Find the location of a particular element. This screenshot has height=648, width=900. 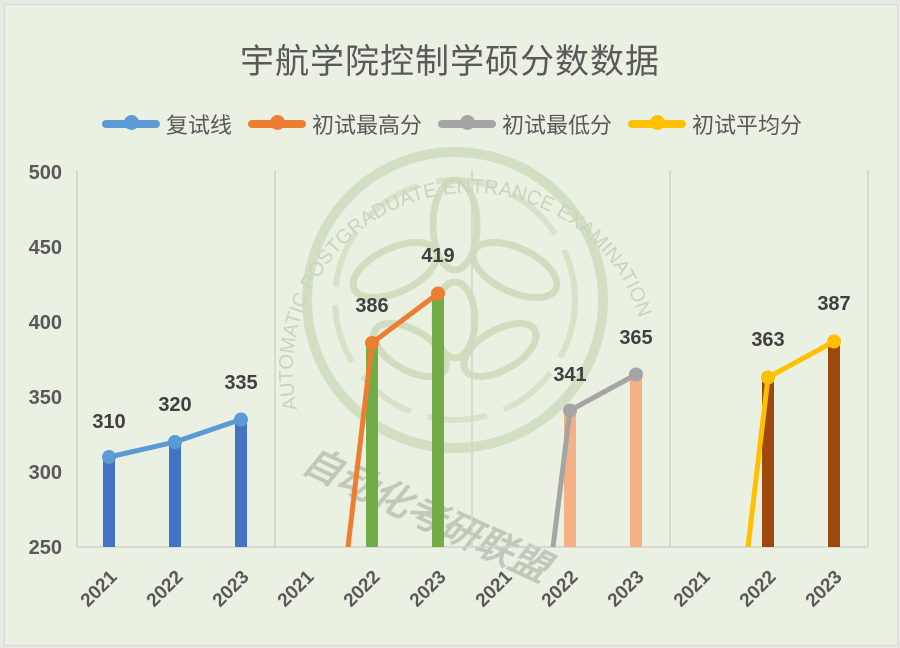

y-axis: 500 450 400 350 300 250 is located at coordinates (45, 360).